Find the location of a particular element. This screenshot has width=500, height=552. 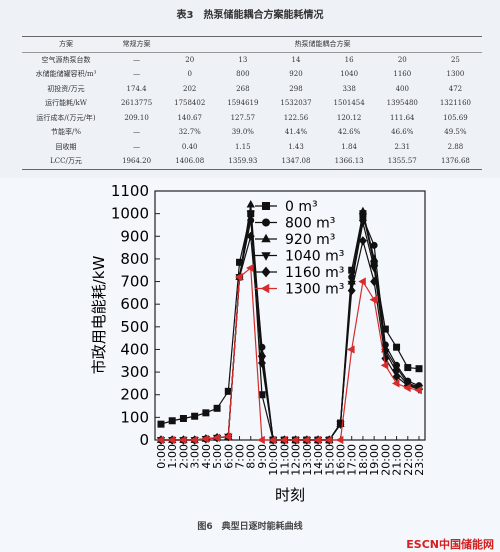

table-cell: 空气源热泵台数 is located at coordinates (66, 59).